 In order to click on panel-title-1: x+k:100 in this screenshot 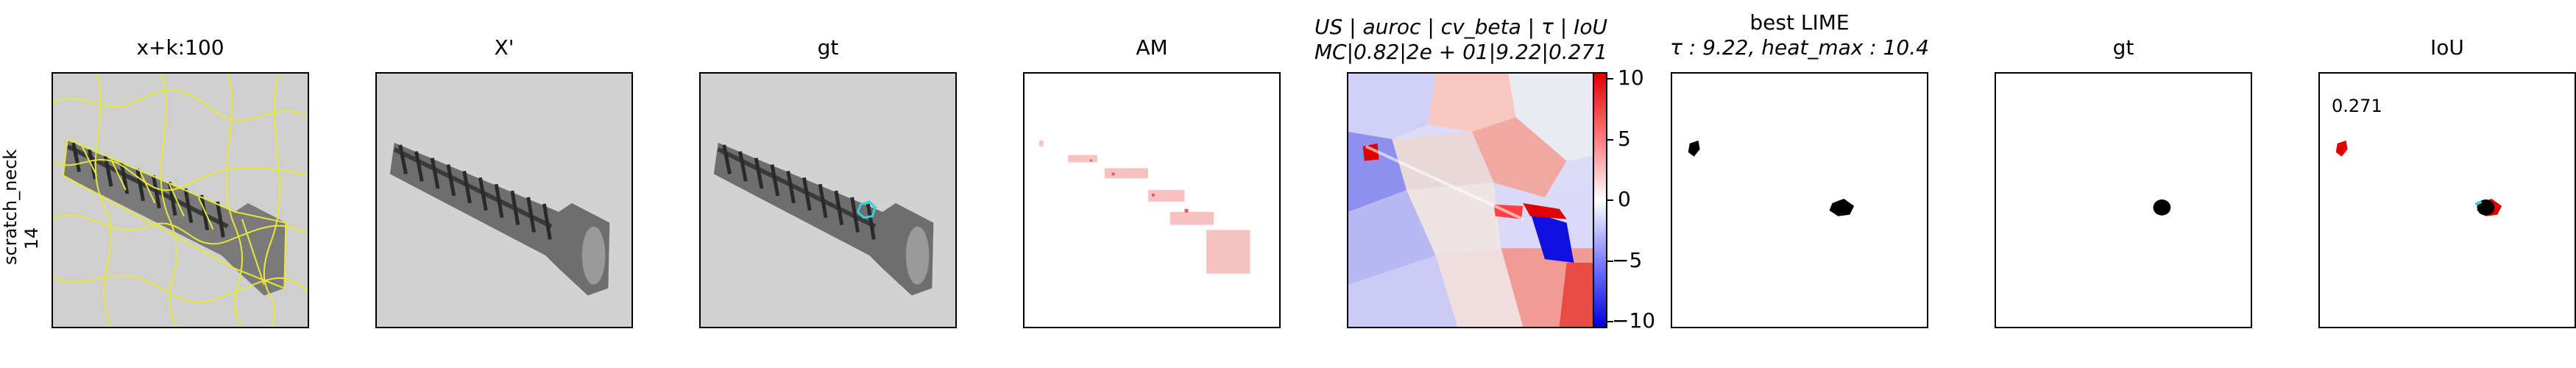, I will do `click(180, 47)`.